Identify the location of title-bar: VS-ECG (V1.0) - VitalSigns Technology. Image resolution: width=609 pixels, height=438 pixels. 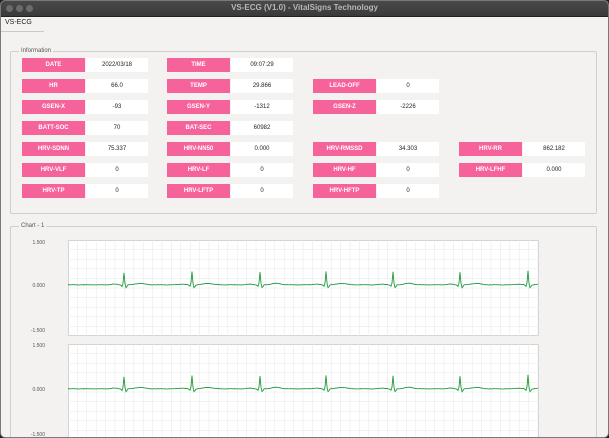
(304, 9).